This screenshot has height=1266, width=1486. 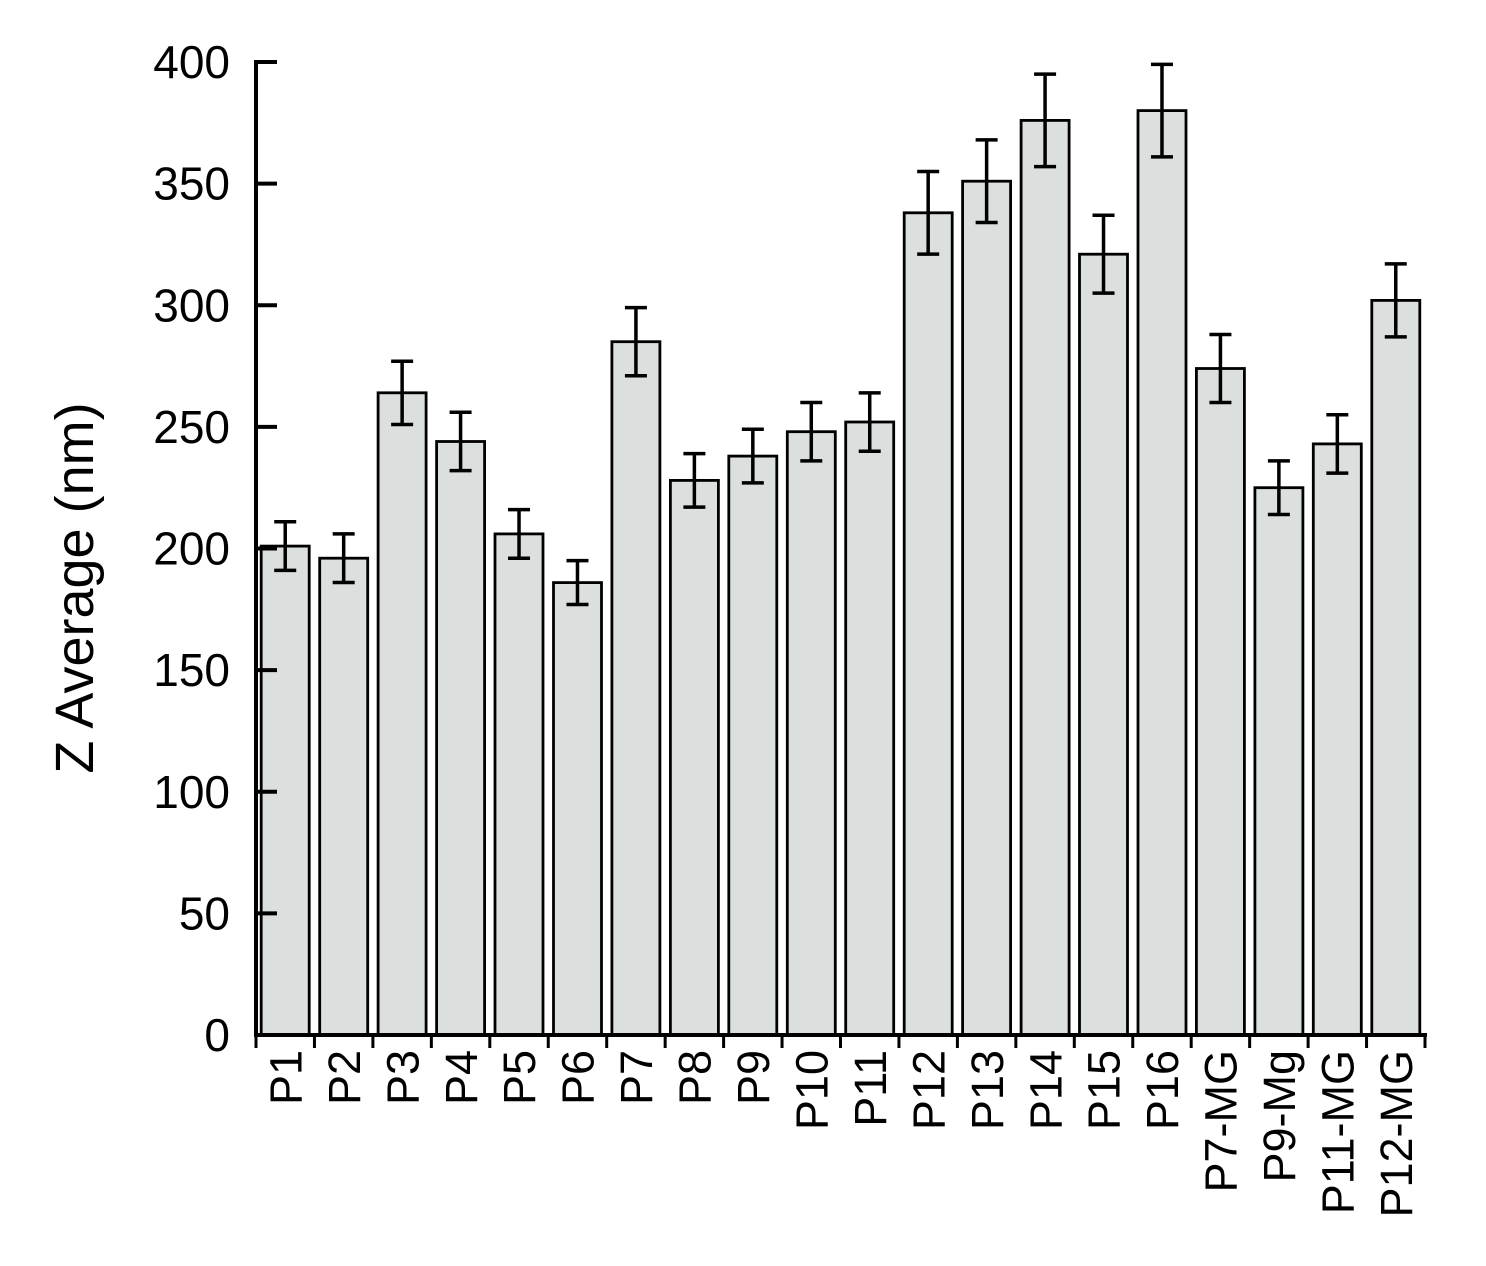 I want to click on bar-P3, so click(x=402, y=714).